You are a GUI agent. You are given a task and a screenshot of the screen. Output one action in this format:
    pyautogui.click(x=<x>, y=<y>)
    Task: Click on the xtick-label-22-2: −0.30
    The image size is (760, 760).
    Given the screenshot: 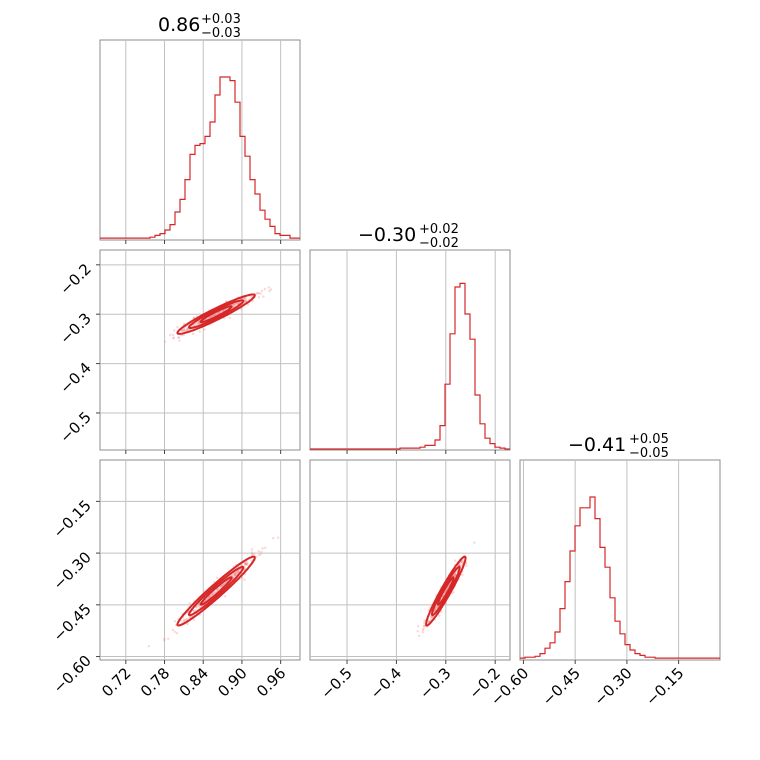 What is the action you would take?
    pyautogui.click(x=612, y=686)
    